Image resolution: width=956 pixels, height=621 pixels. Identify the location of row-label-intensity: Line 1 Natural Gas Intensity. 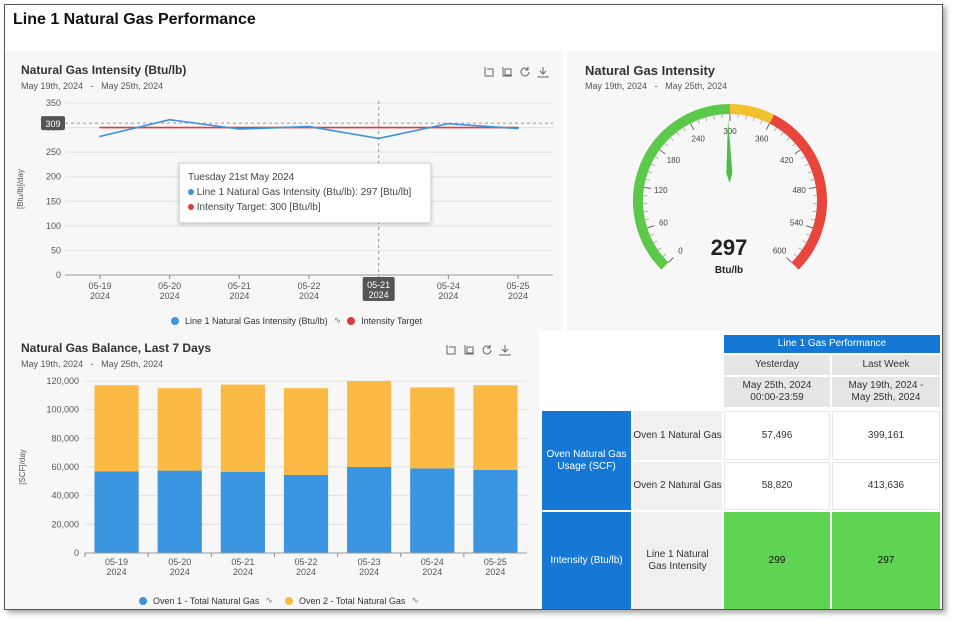
(677, 560).